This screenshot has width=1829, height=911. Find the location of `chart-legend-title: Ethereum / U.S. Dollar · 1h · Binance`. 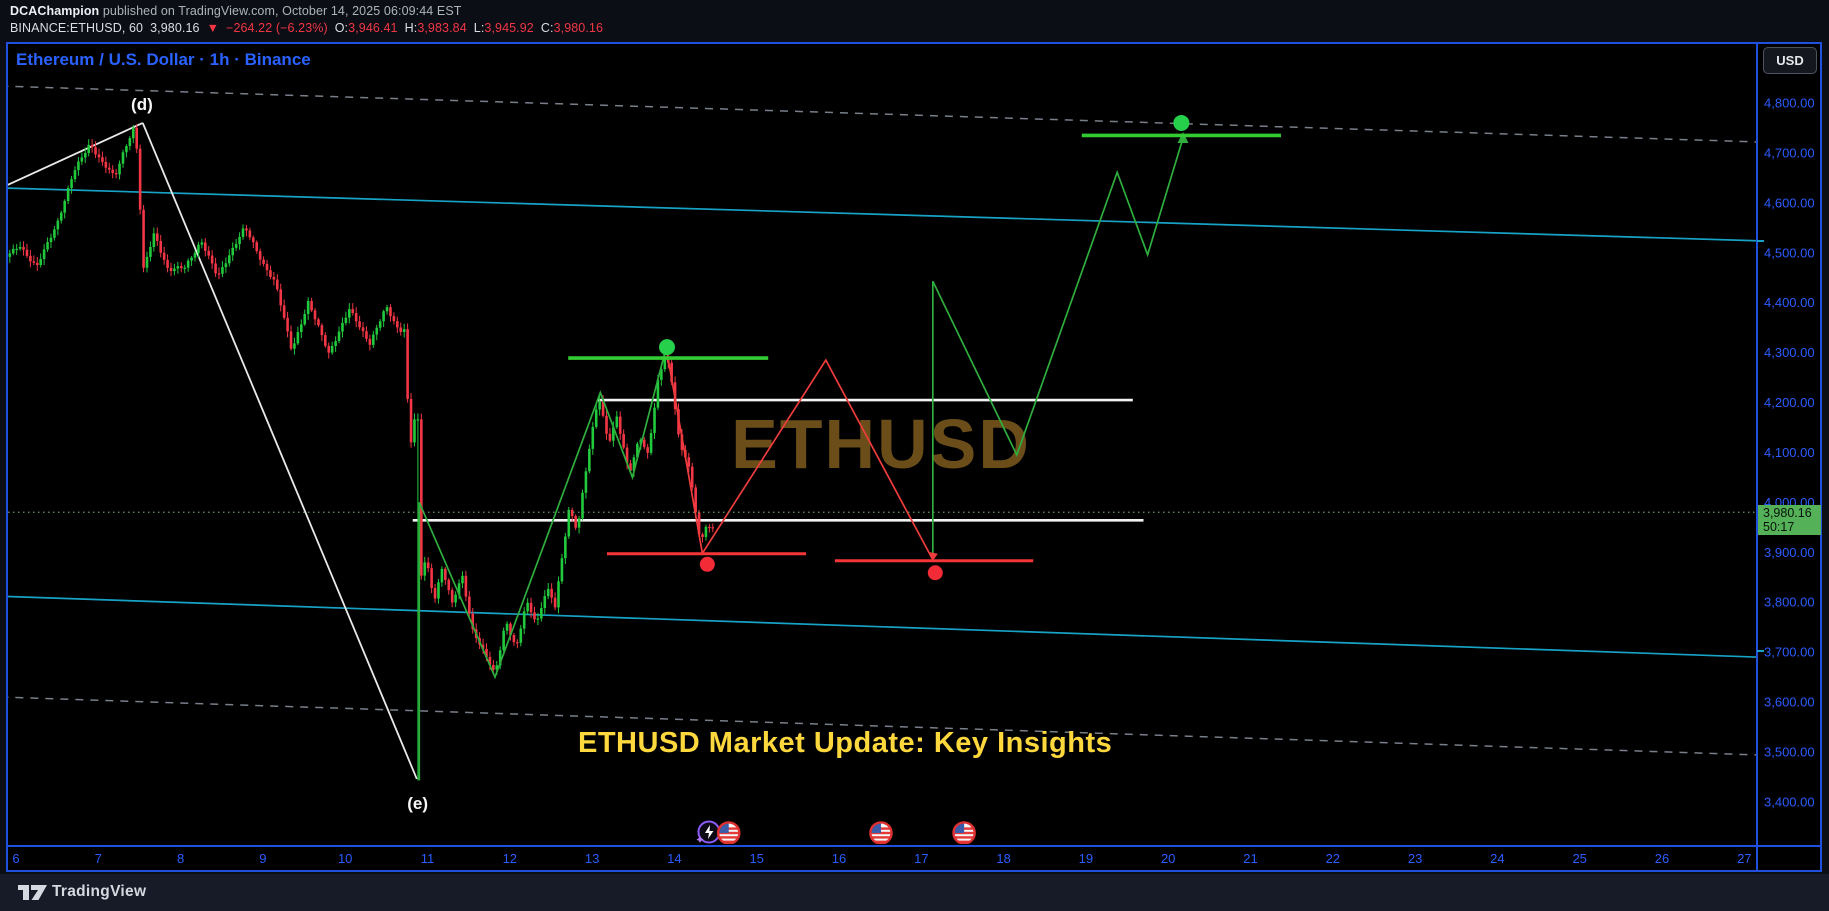

chart-legend-title: Ethereum / U.S. Dollar · 1h · Binance is located at coordinates (163, 59).